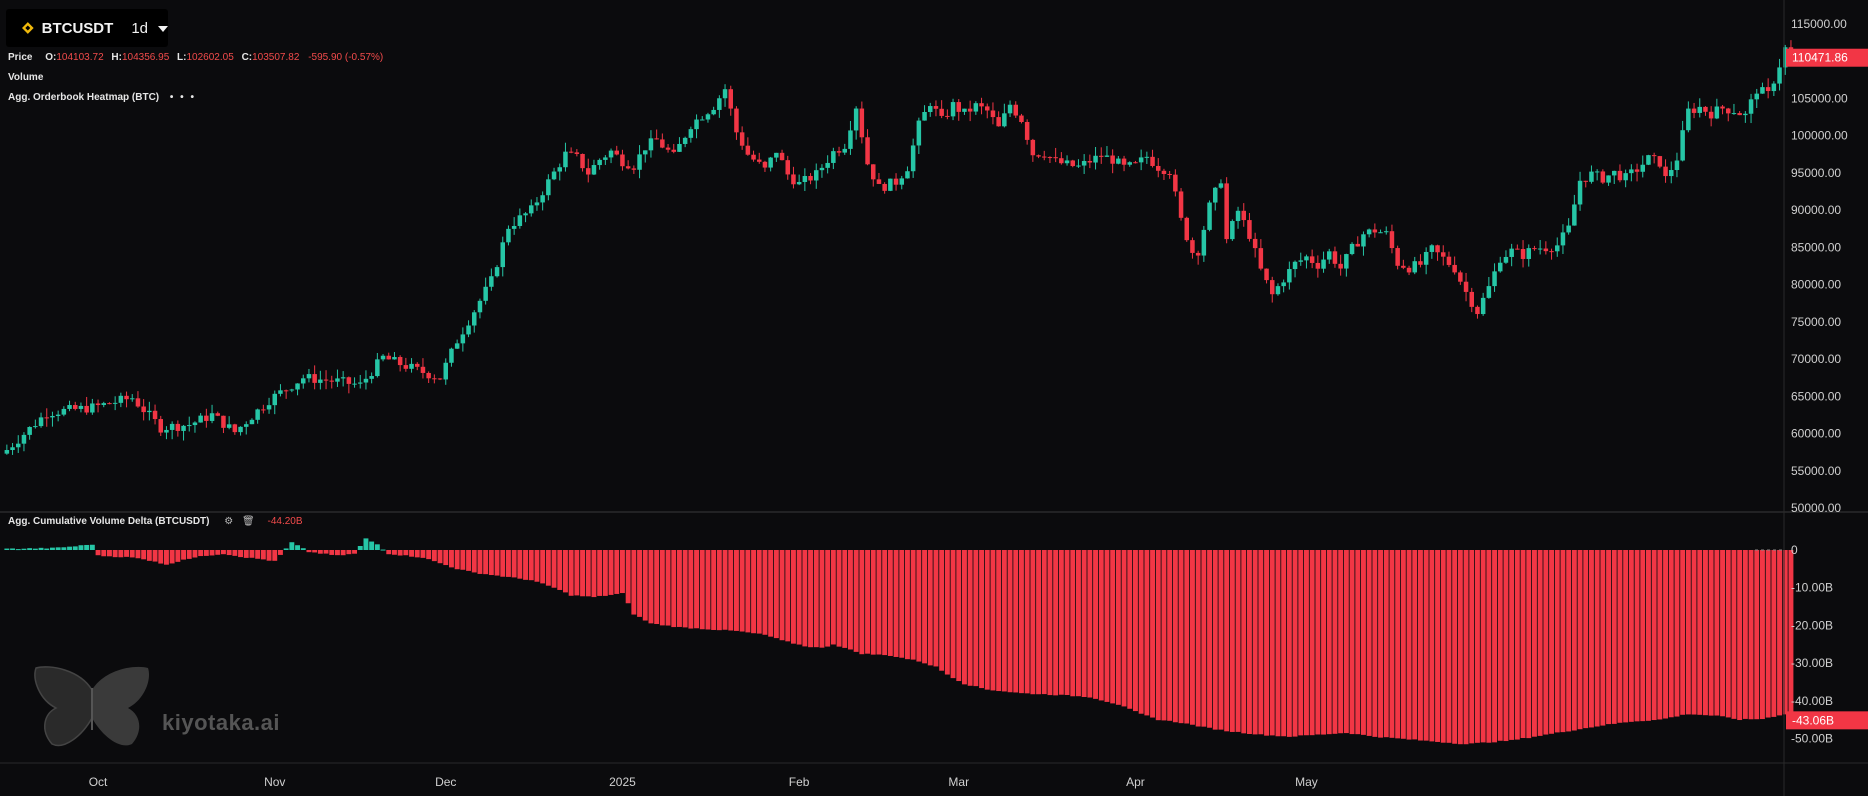 The image size is (1868, 796). Describe the element at coordinates (703, 782) in the screenshot. I see `time-axis: Oct Nov Dec 2025 Feb Mar Apr May` at that location.